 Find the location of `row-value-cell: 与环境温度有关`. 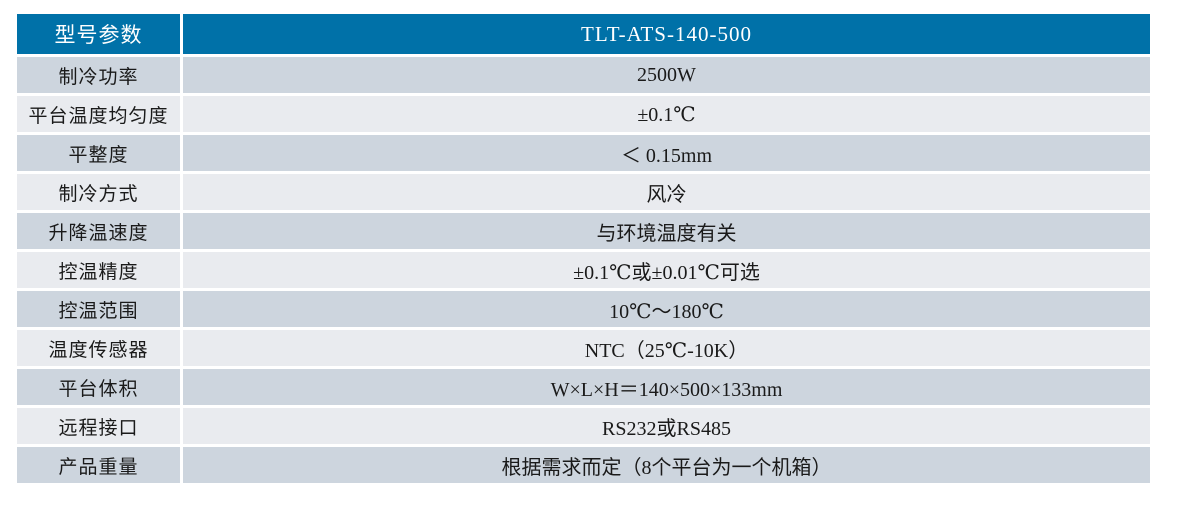

row-value-cell: 与环境温度有关 is located at coordinates (666, 231).